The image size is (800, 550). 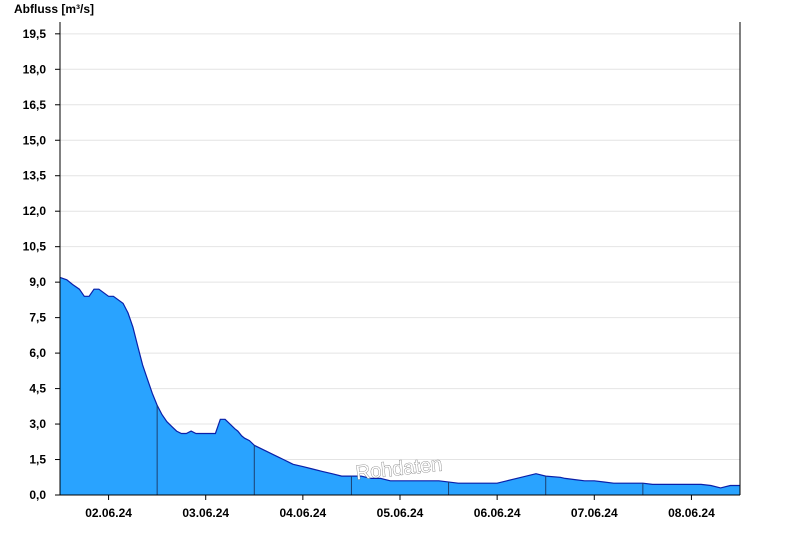 I want to click on x-tick-label: 08.06.24, so click(x=691, y=513).